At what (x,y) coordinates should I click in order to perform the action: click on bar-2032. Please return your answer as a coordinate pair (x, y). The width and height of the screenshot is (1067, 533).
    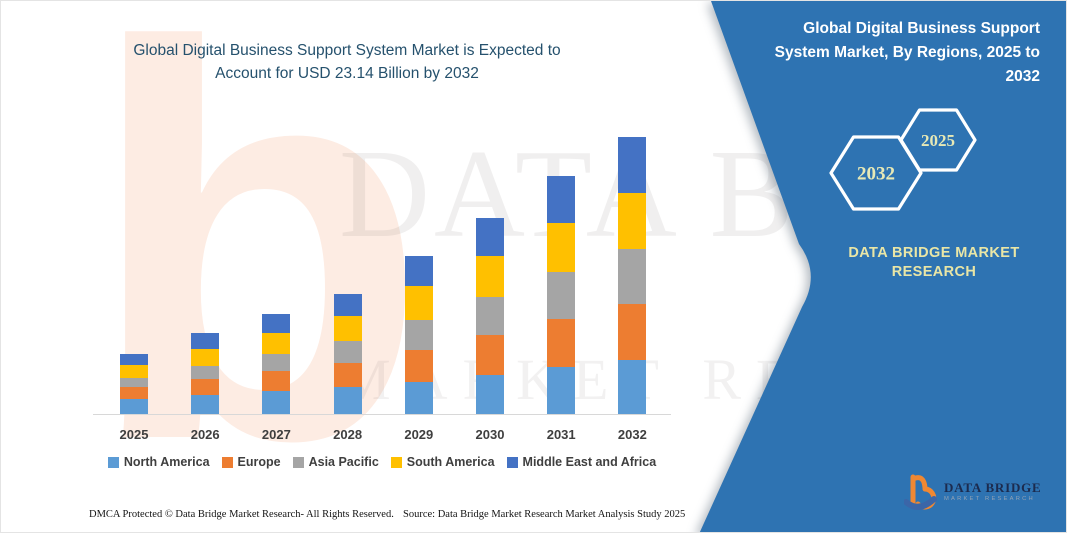
    Looking at the image, I should click on (632, 275).